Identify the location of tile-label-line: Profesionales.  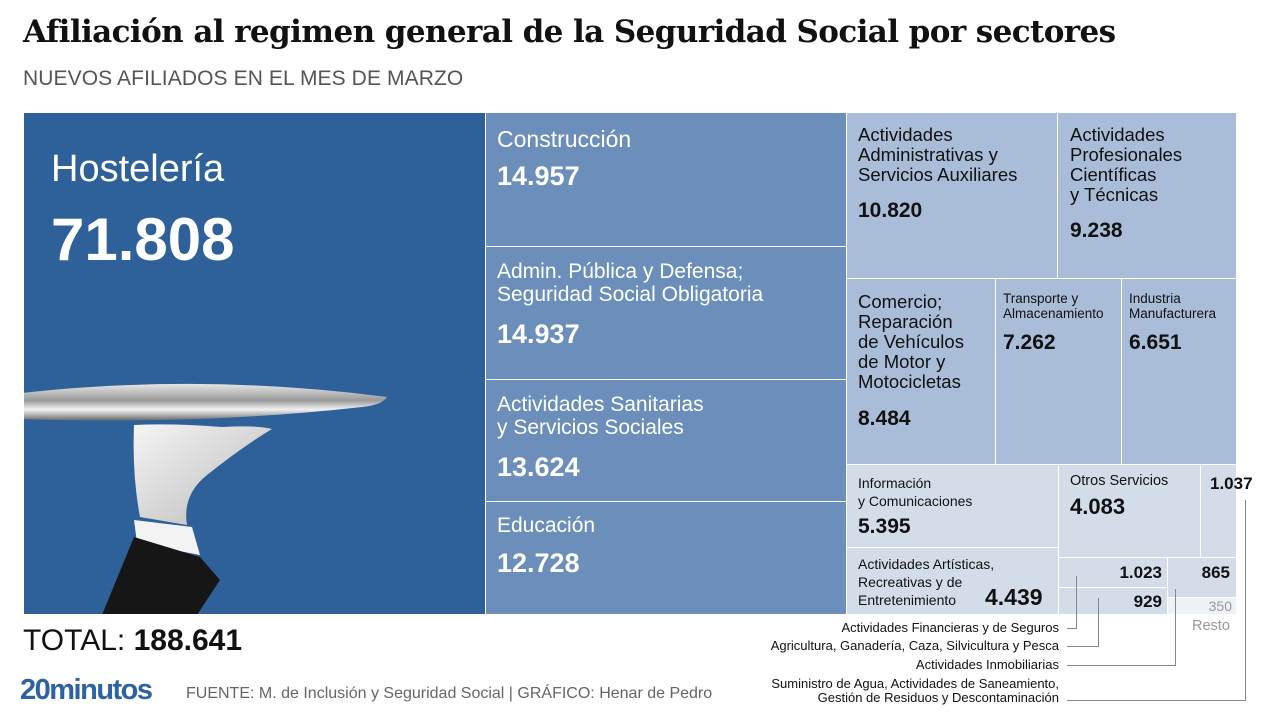
(1126, 154).